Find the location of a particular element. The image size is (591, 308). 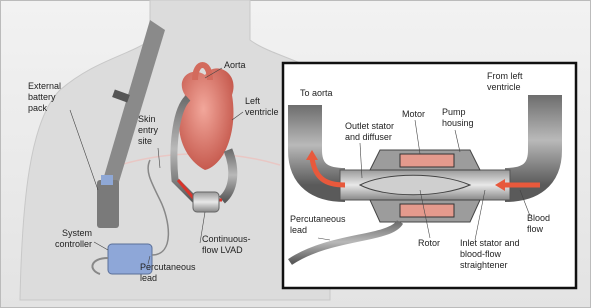

cable is located at coordinates (100, 266).